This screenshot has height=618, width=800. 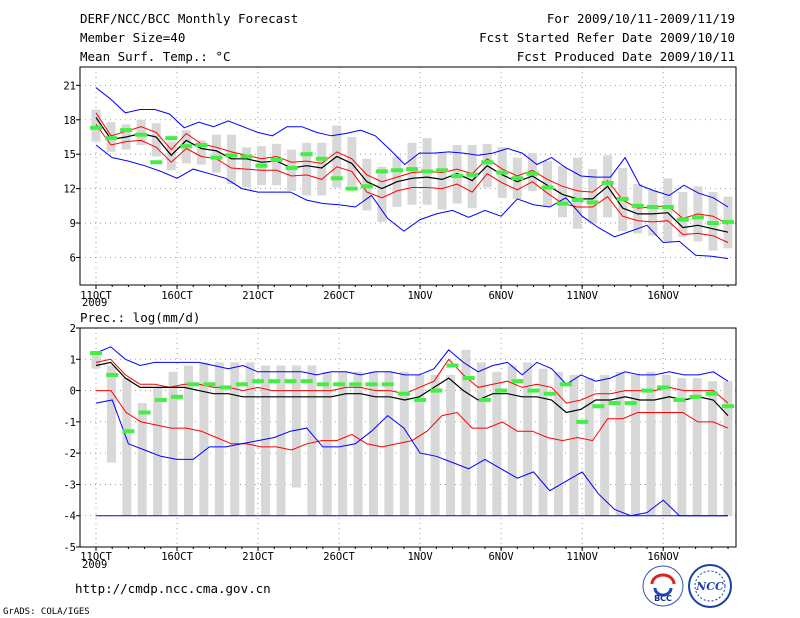 What do you see at coordinates (663, 579) in the screenshot?
I see `bcc-logo-swirl-red` at bounding box center [663, 579].